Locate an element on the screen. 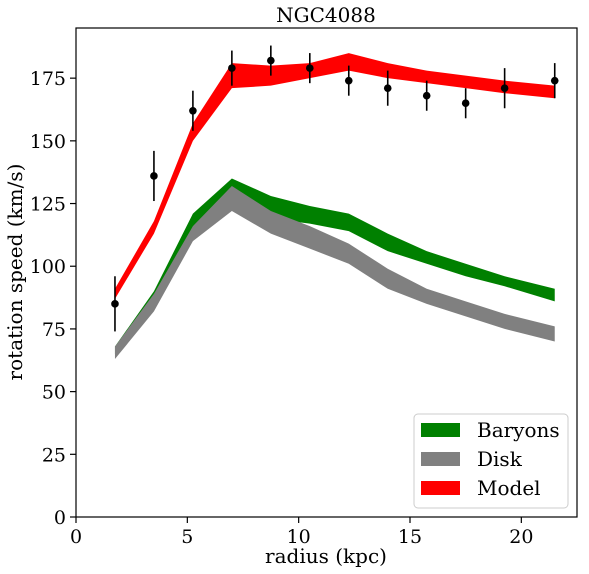 Image resolution: width=589 pixels, height=574 pixels. x-tick-label: 0 is located at coordinates (76, 537).